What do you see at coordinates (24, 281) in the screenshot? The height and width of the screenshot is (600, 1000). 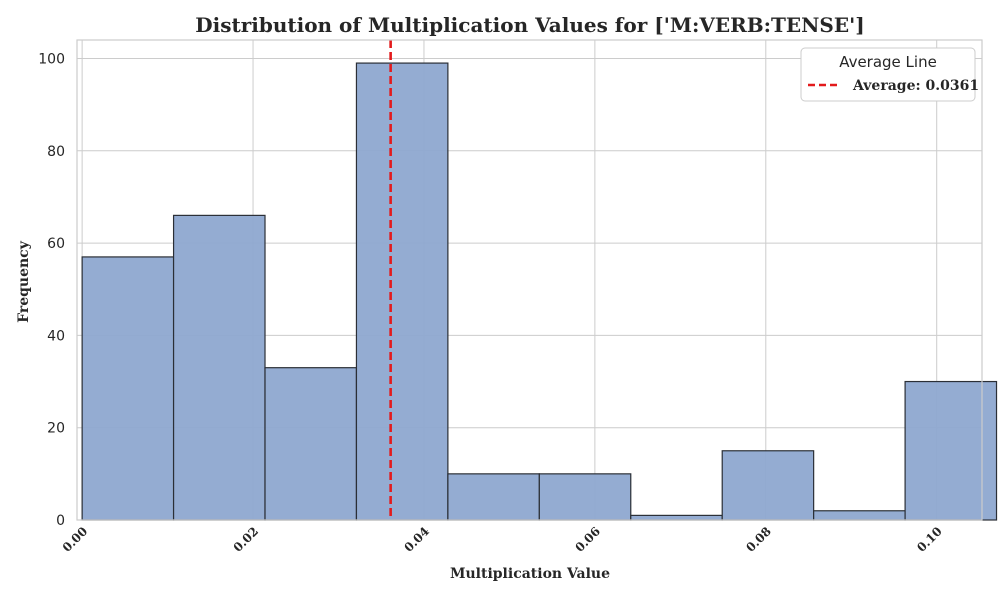 I see `y-axis-label: Frequency` at bounding box center [24, 281].